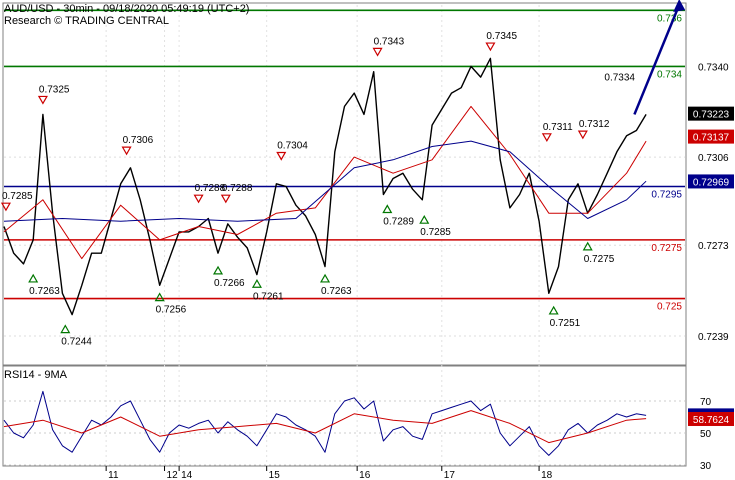 Image resolution: width=735 pixels, height=480 pixels. I want to click on pivot-label: 0.7343, so click(389, 41).